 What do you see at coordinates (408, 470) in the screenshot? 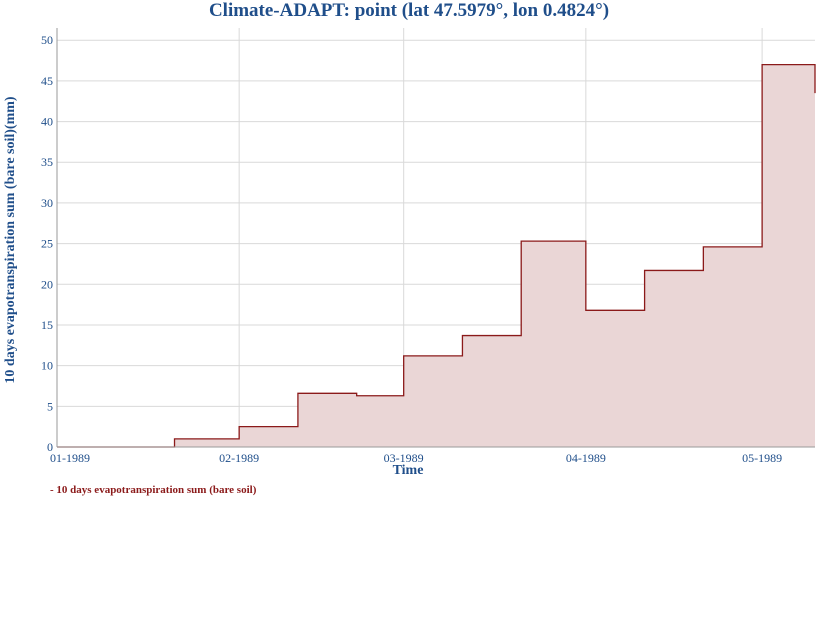
I see `x-axis-title: Time` at bounding box center [408, 470].